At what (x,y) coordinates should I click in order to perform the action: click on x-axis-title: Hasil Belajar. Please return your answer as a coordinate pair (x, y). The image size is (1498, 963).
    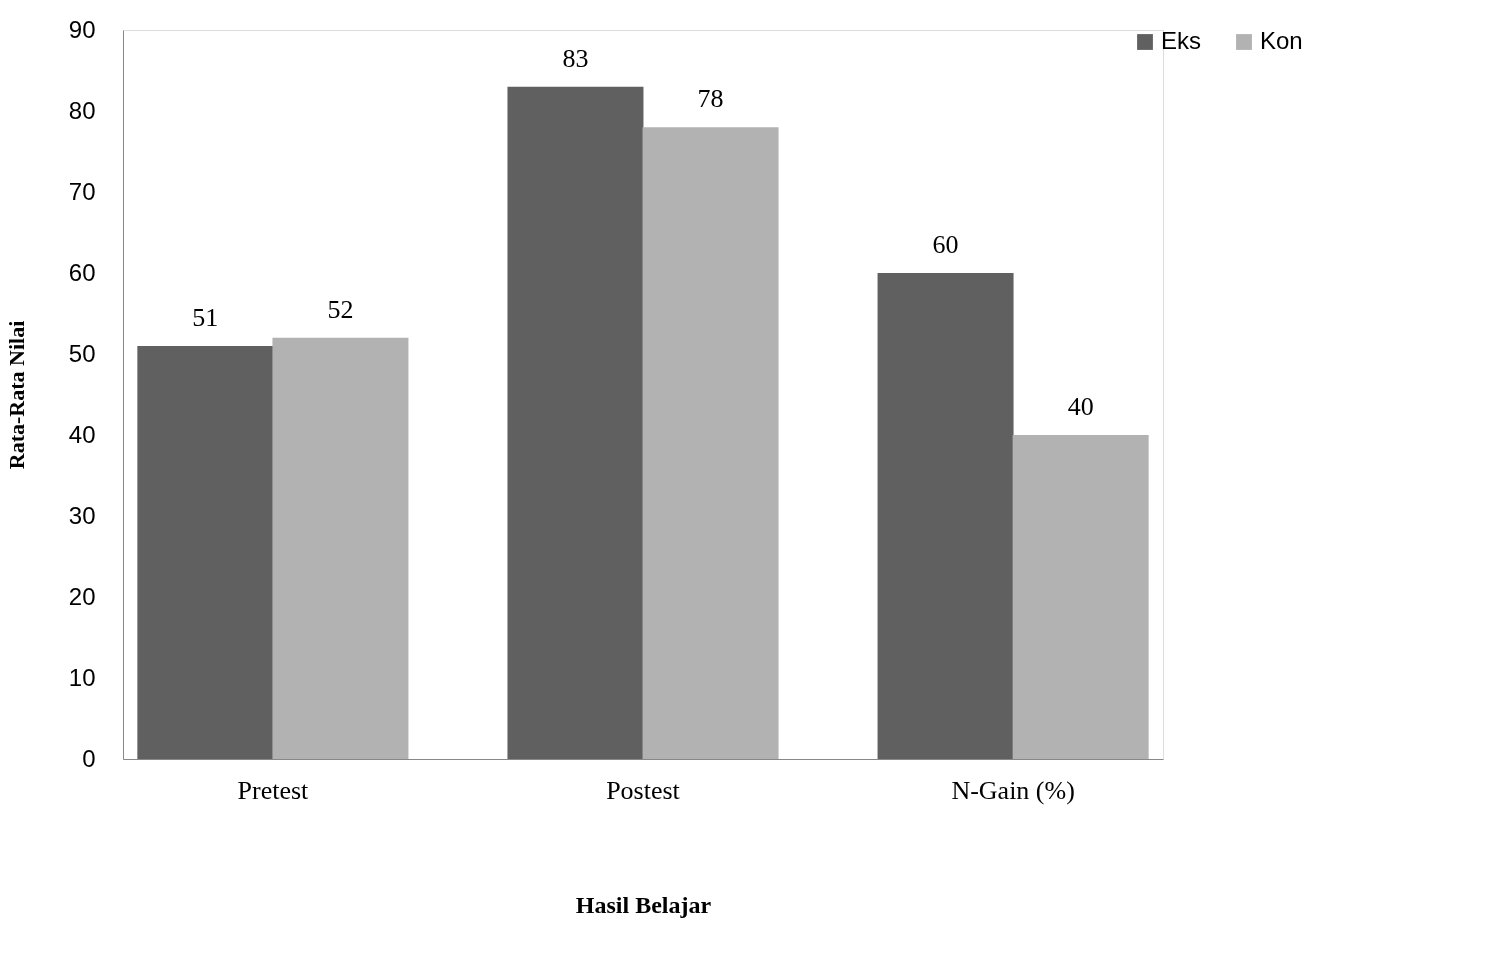
    Looking at the image, I should click on (643, 904).